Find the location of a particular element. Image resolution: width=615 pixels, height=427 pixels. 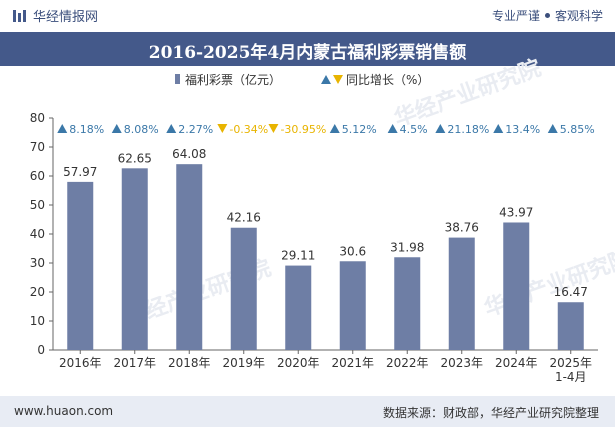

x-tick-label-7: 2023年 is located at coordinates (461, 363).